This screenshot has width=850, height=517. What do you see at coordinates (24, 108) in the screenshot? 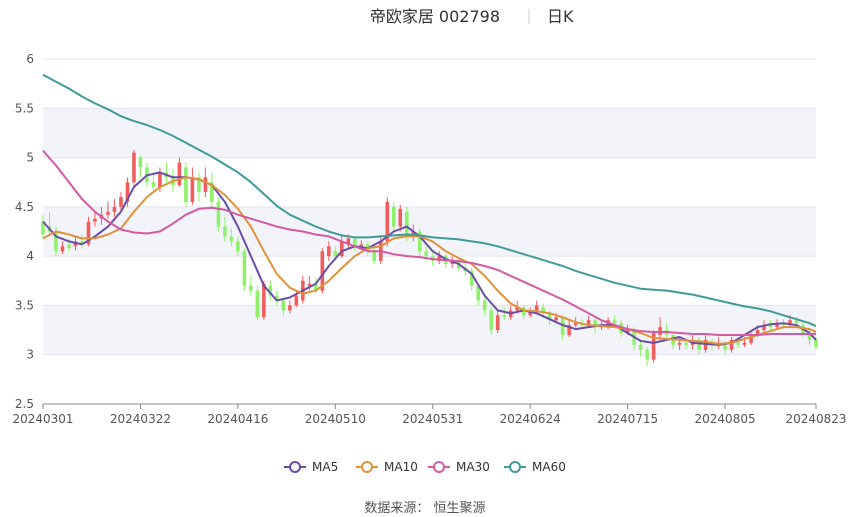
I see `y-tick-label: 5.5` at bounding box center [24, 108].